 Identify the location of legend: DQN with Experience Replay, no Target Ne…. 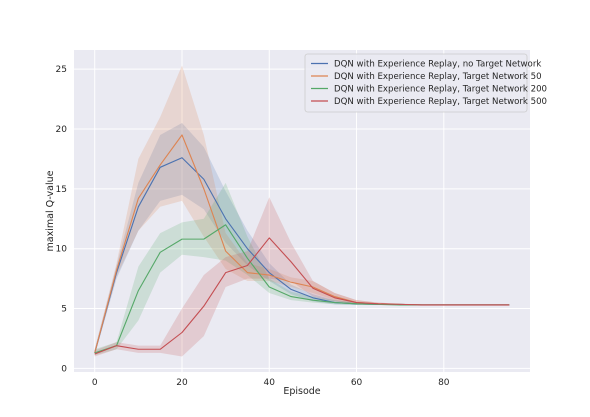
(425, 83).